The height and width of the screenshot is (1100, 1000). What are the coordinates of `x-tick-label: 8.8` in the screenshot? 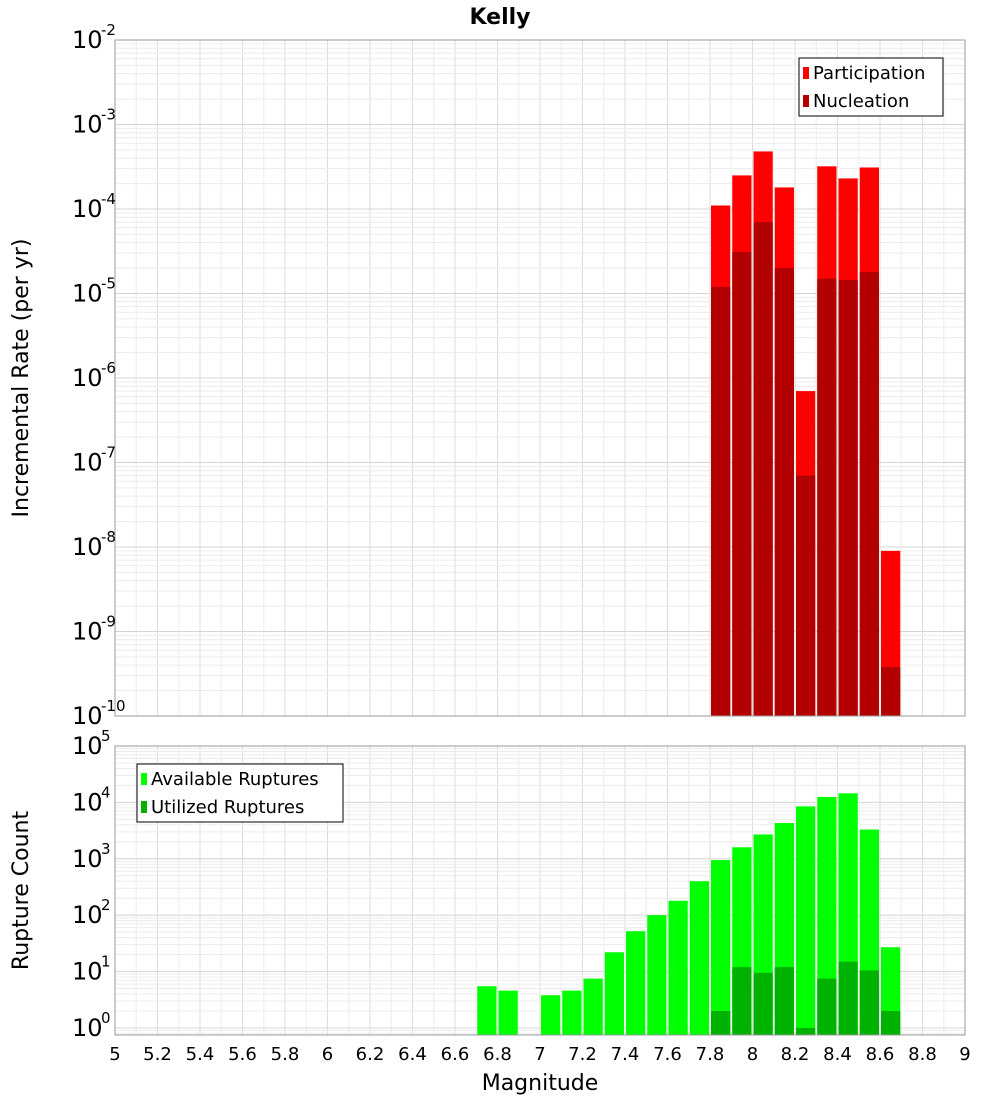 It's located at (922, 1054).